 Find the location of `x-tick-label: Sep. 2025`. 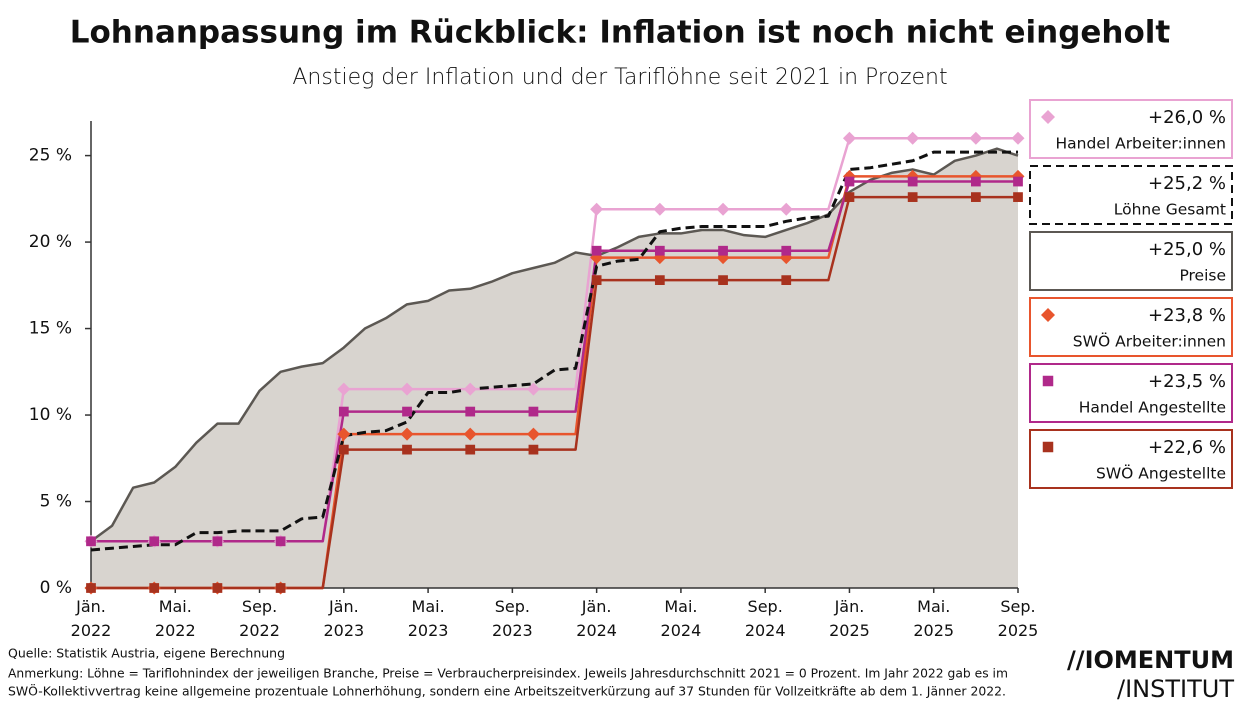

x-tick-label: Sep. 2025 is located at coordinates (1018, 618).